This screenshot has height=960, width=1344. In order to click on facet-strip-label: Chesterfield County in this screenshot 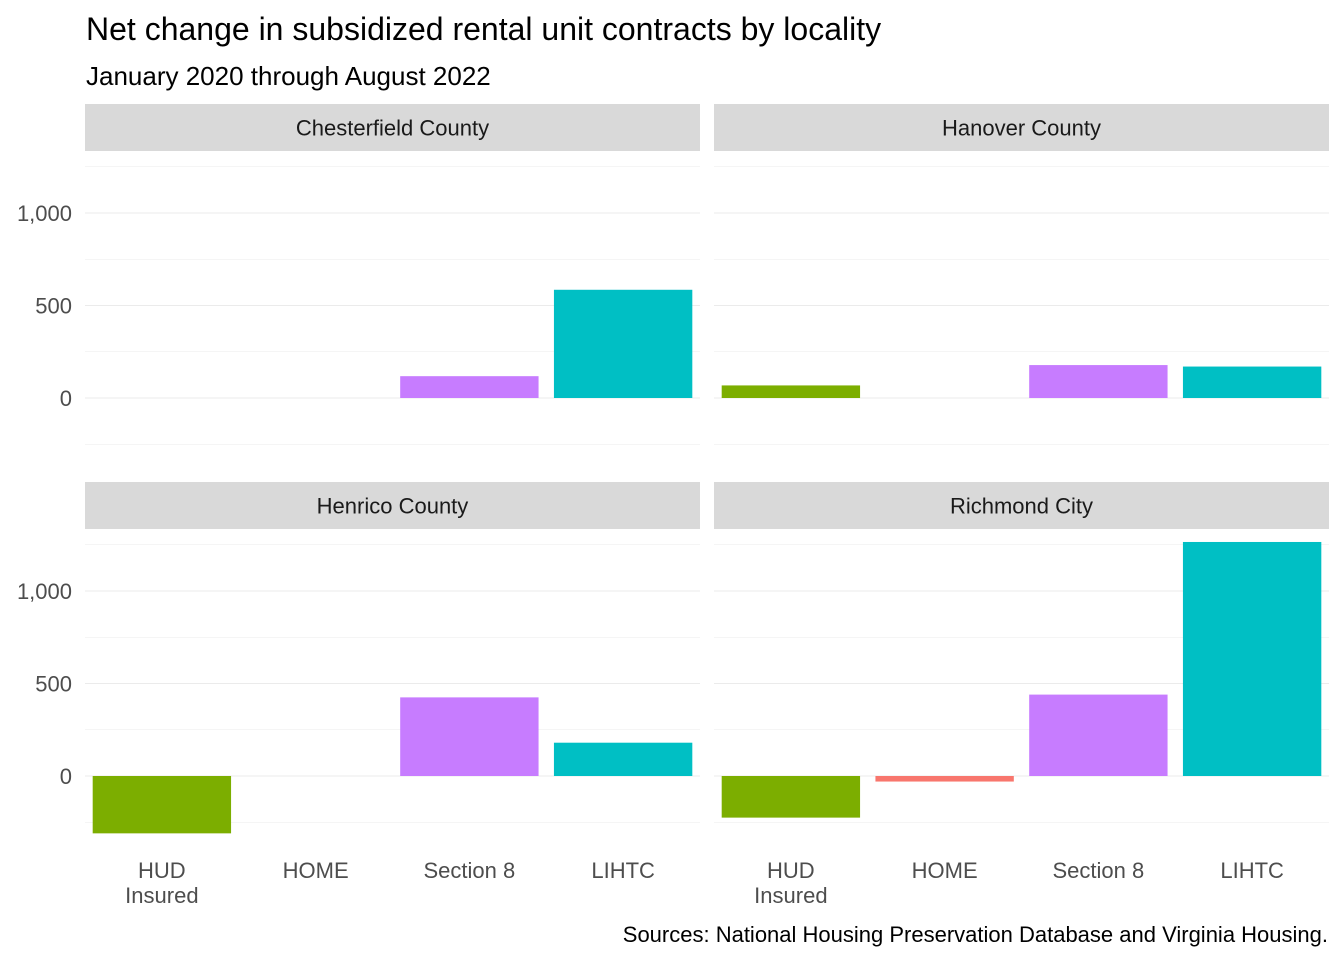, I will do `click(392, 128)`.